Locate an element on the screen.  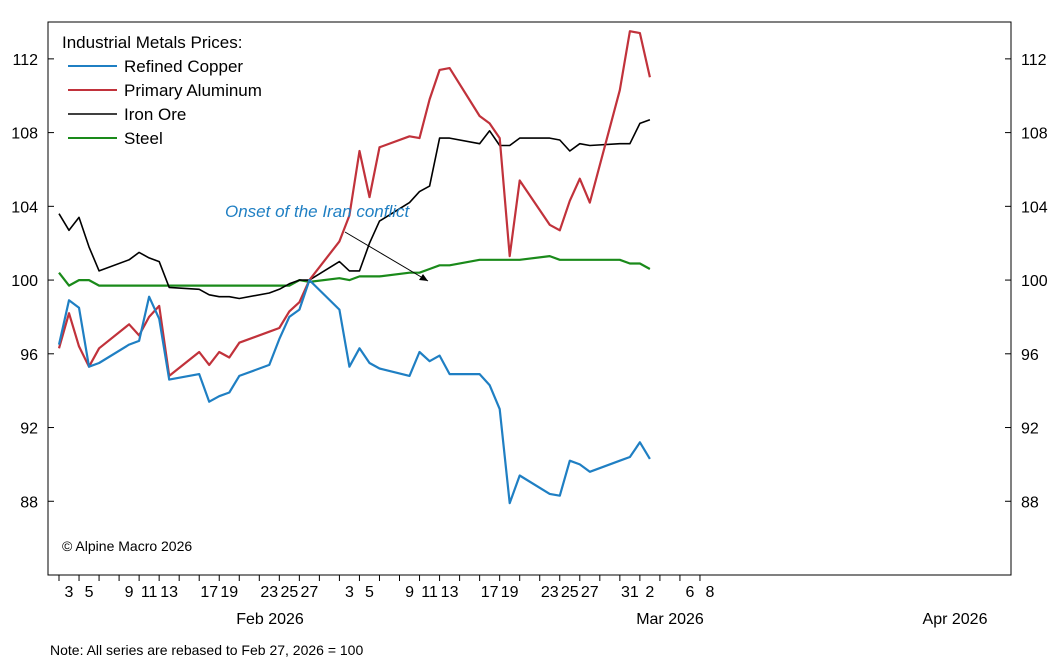
copyright: © Alpine Macro 2026 is located at coordinates (127, 546).